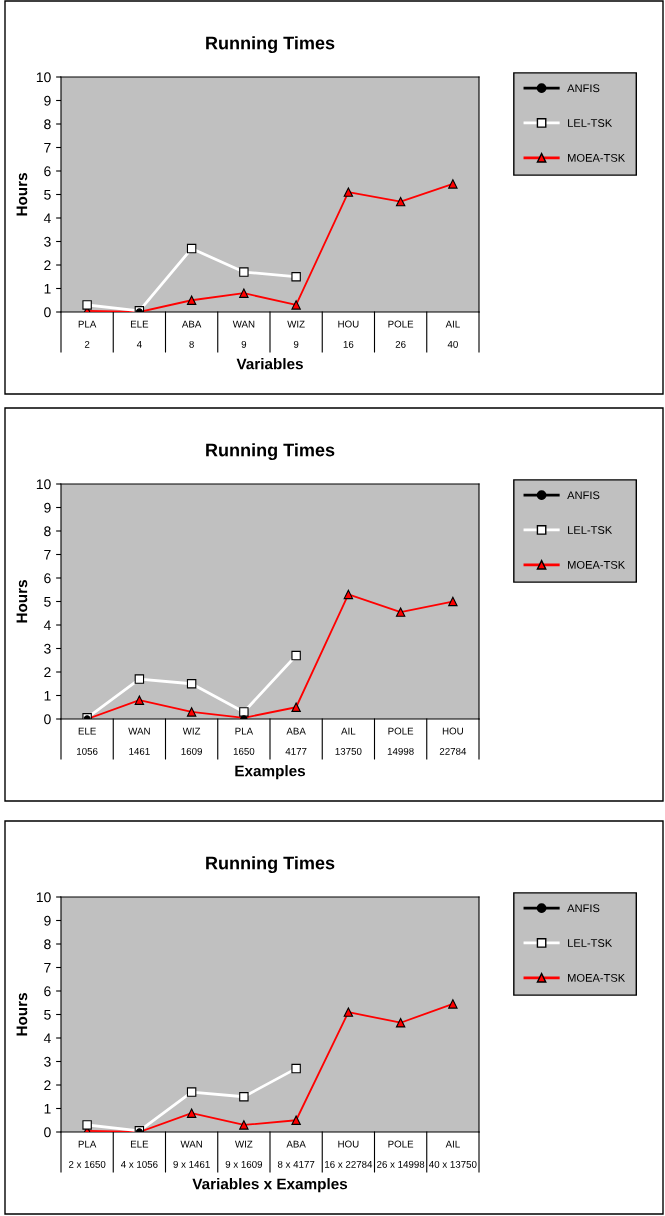 This screenshot has height=1216, width=665. What do you see at coordinates (191, 1154) in the screenshot?
I see `category-label: WAN 9 x 1461` at bounding box center [191, 1154].